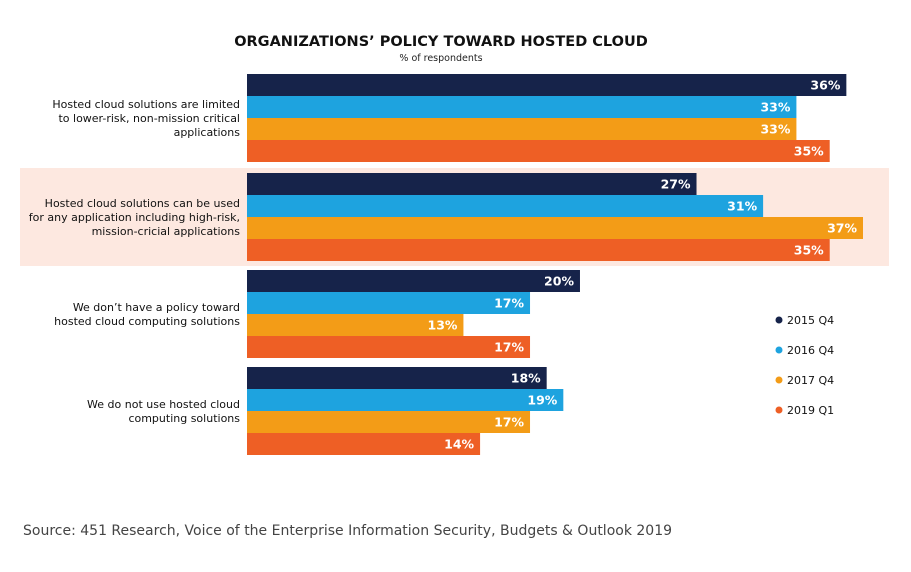 This screenshot has height=572, width=911. What do you see at coordinates (842, 228) in the screenshot?
I see `bar-value-label: 37%` at bounding box center [842, 228].